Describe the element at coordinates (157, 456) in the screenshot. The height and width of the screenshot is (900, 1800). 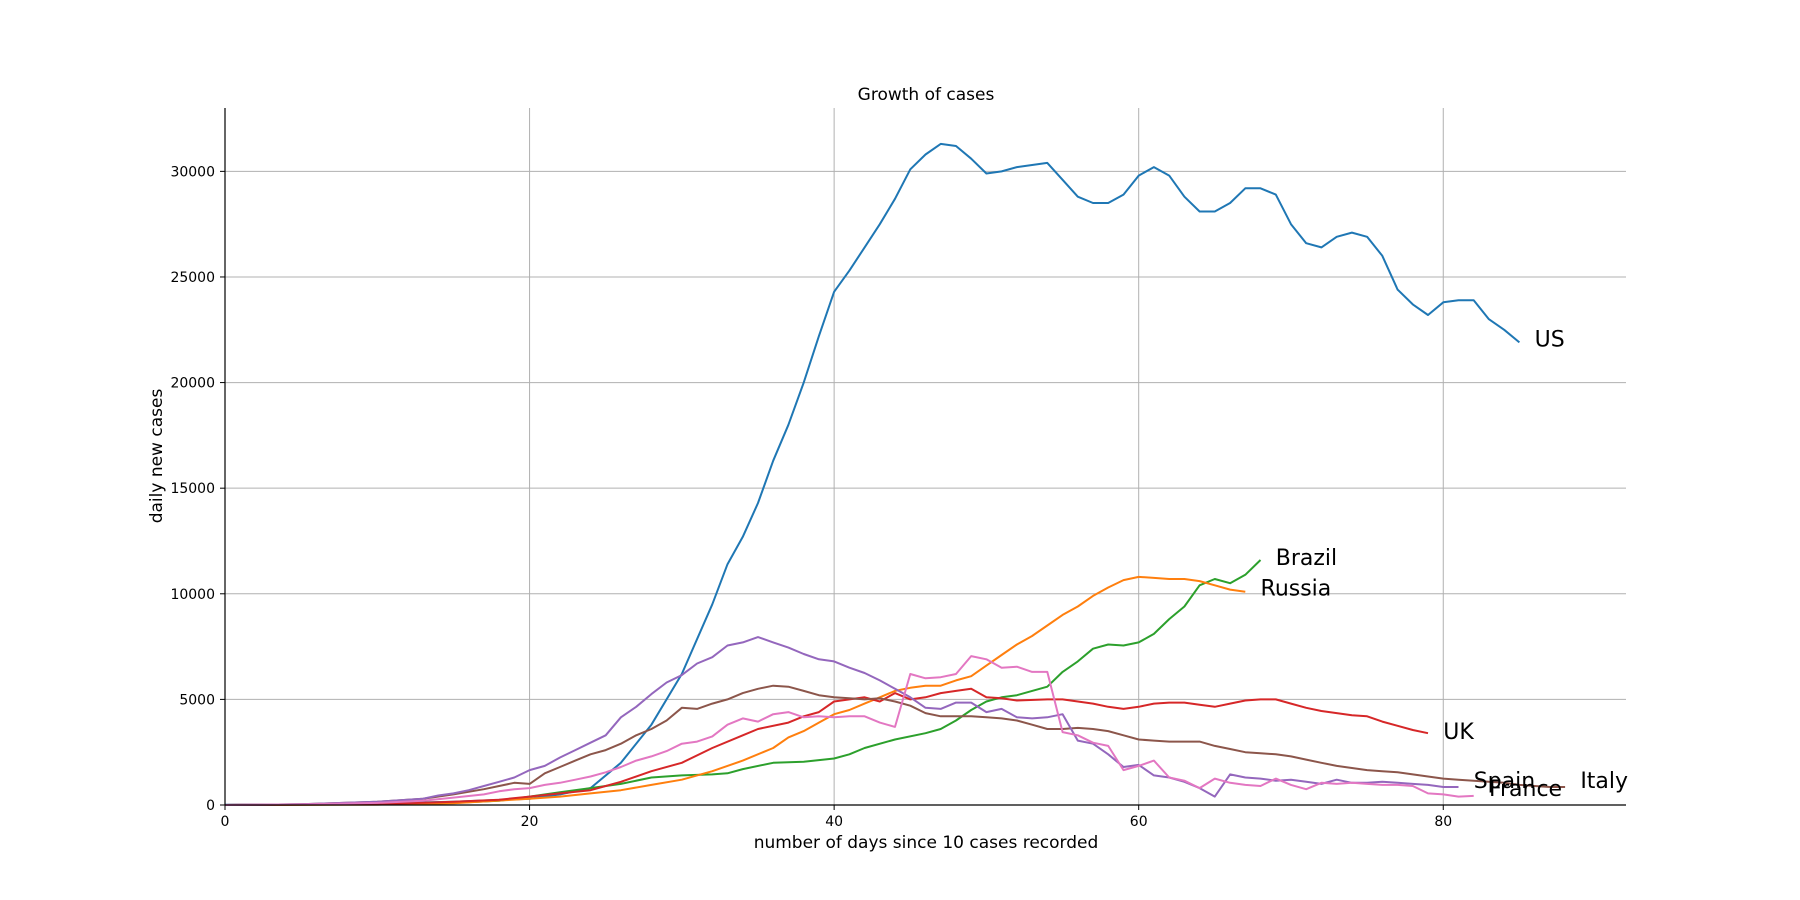
I see `y-axis-label: daily new cases` at that location.